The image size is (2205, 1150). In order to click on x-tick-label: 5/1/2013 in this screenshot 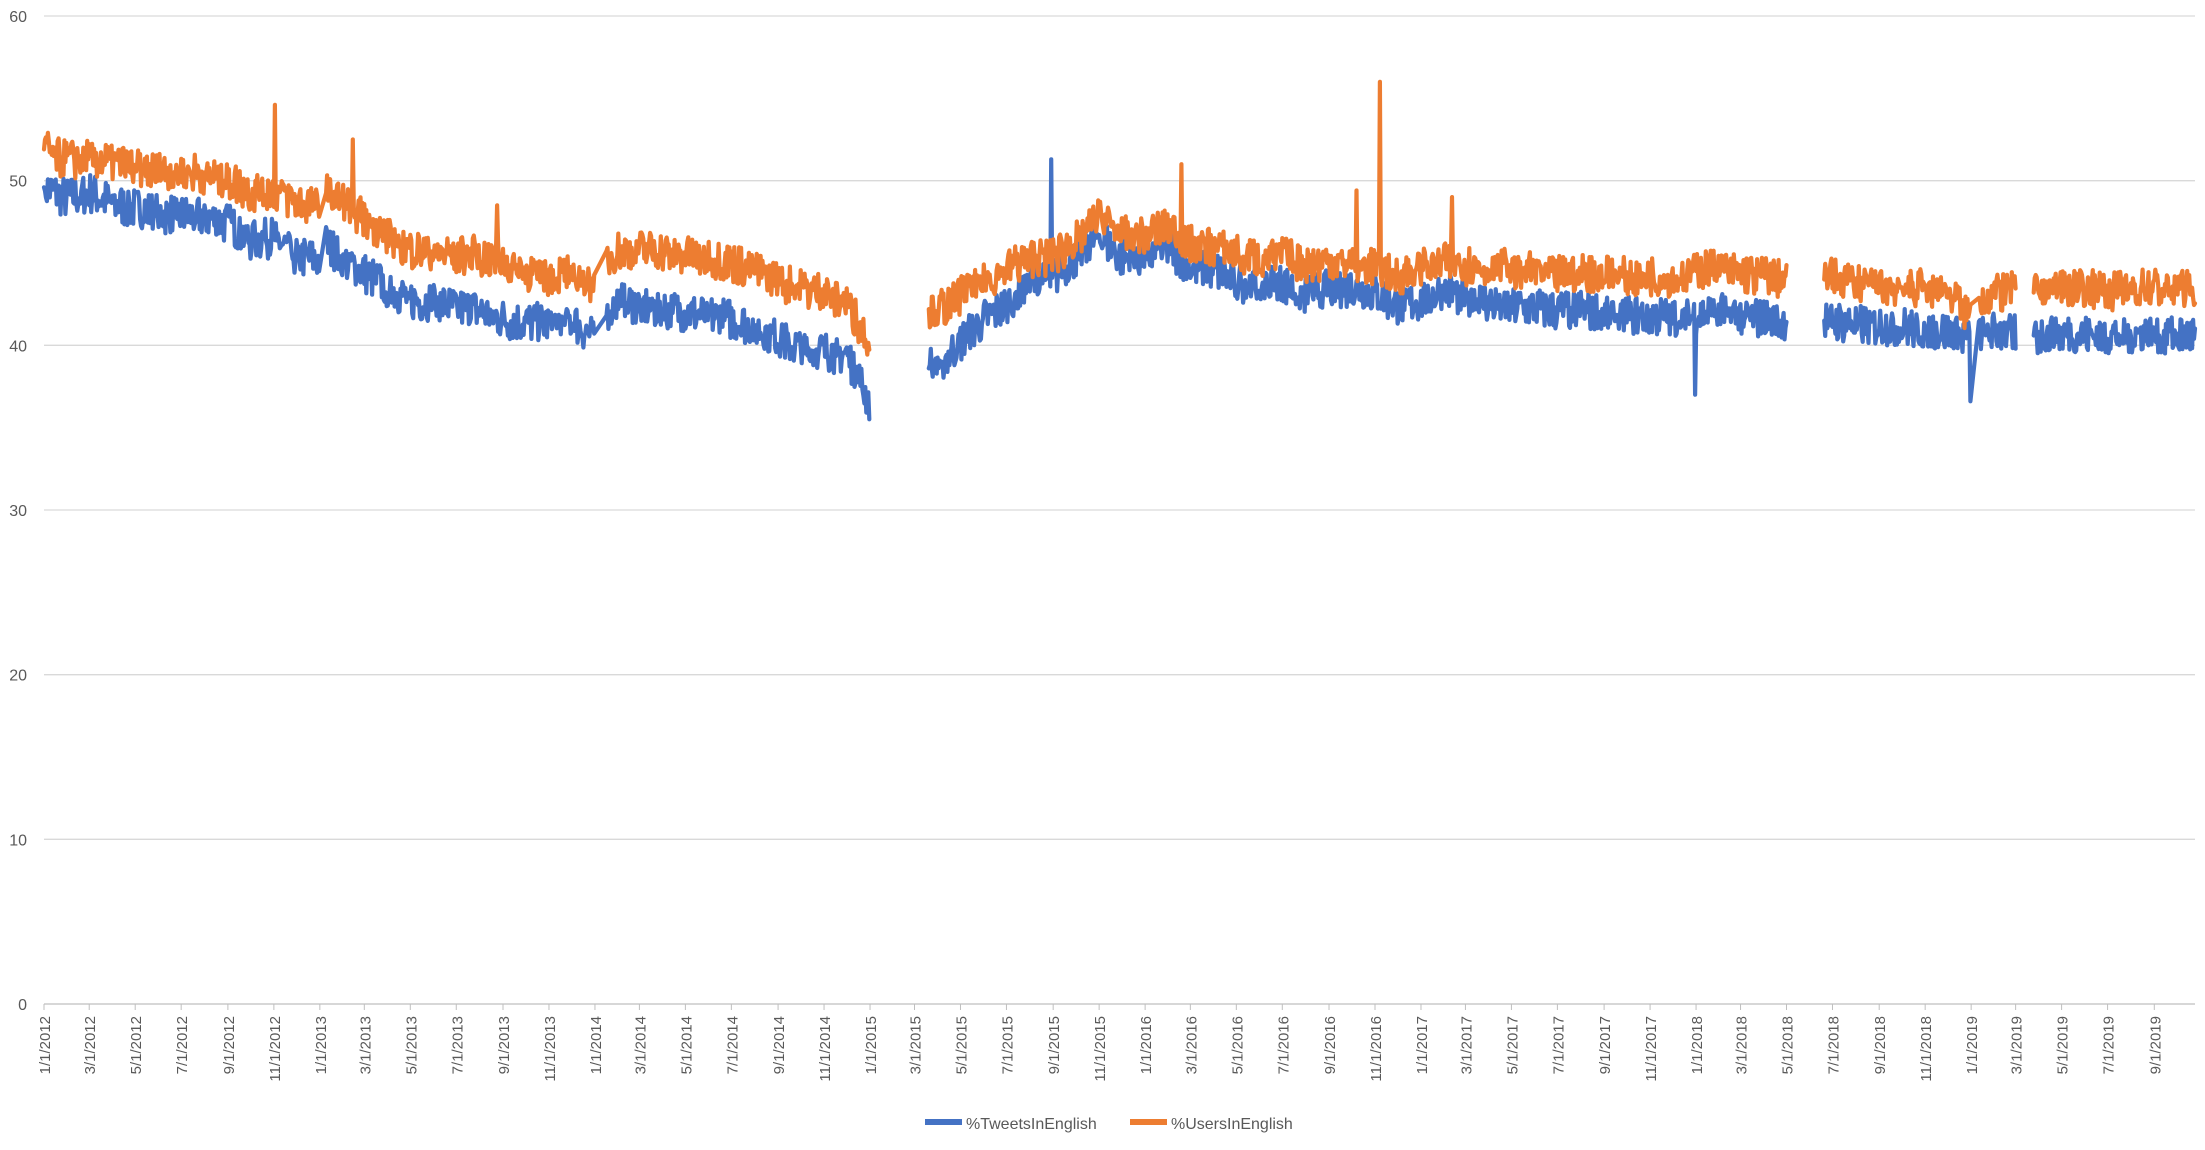, I will do `click(411, 1045)`.